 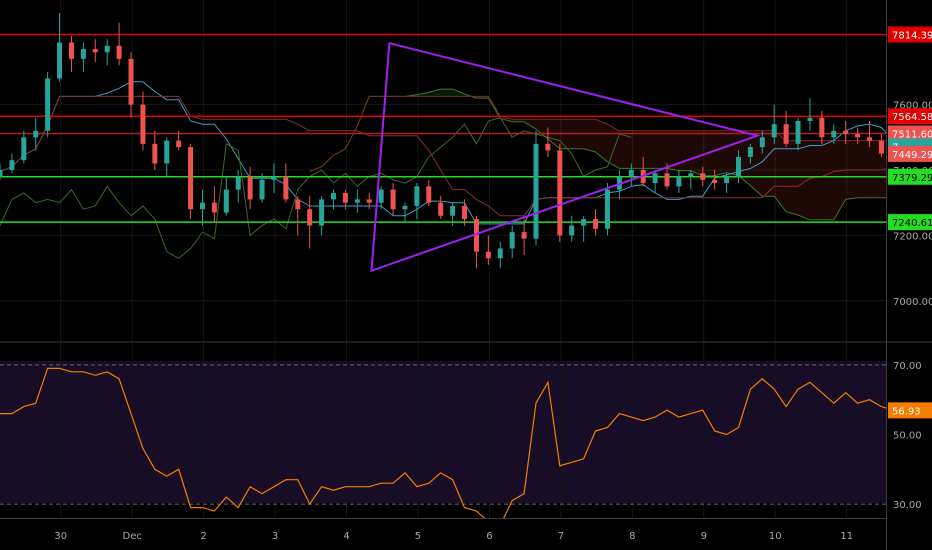 What do you see at coordinates (489, 536) in the screenshot?
I see `time-tick-label: 6` at bounding box center [489, 536].